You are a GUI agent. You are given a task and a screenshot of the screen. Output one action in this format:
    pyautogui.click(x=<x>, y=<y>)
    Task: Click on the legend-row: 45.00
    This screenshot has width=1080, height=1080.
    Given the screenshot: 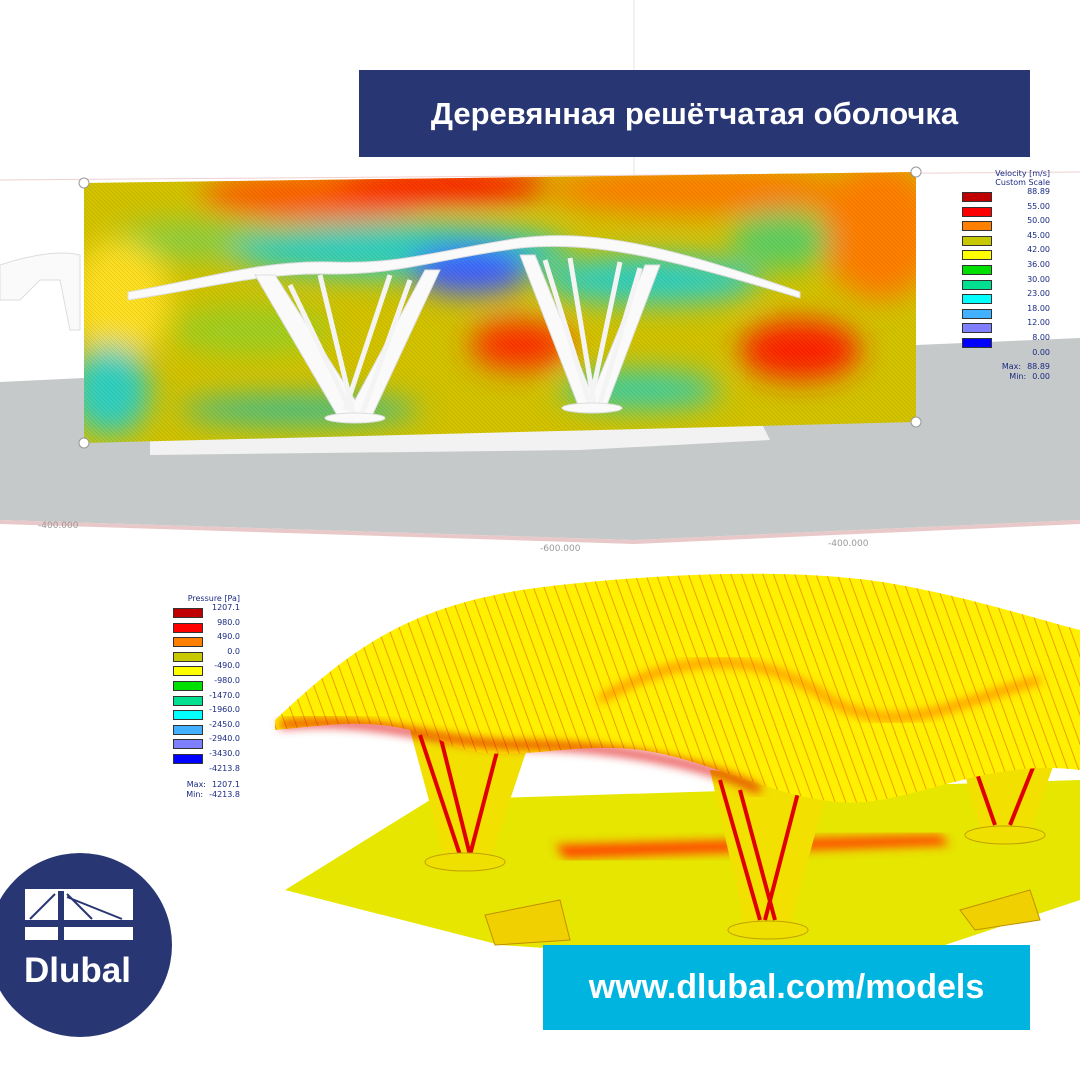 What is the action you would take?
    pyautogui.click(x=1006, y=238)
    